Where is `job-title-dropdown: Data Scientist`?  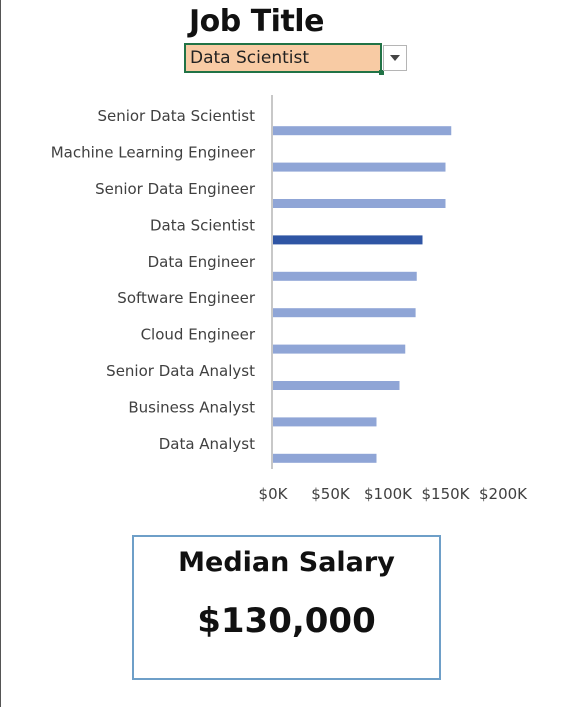 job-title-dropdown: Data Scientist is located at coordinates (284, 59).